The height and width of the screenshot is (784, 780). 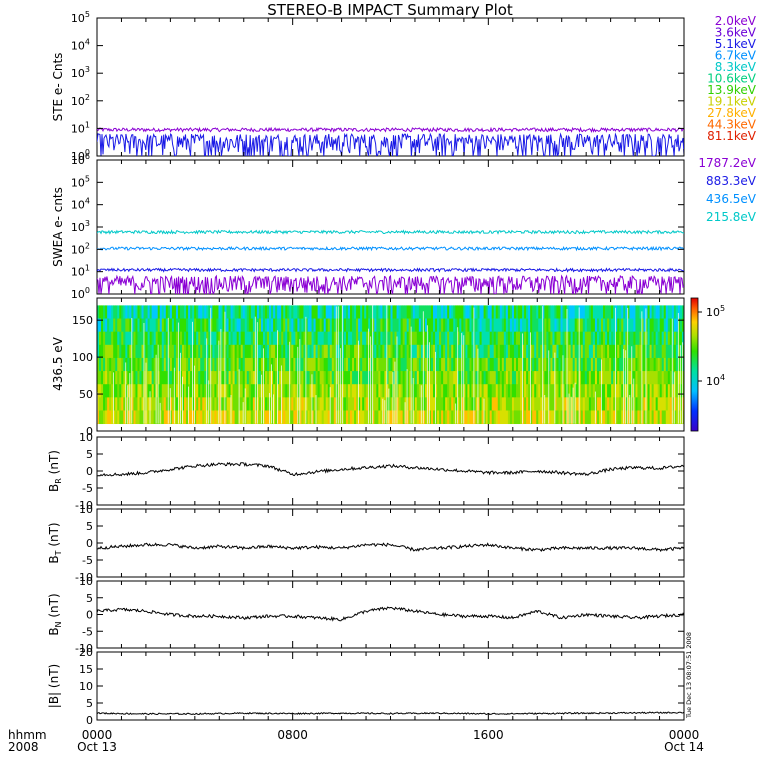 What do you see at coordinates (89, 543) in the screenshot?
I see `ytick-label: 0` at bounding box center [89, 543].